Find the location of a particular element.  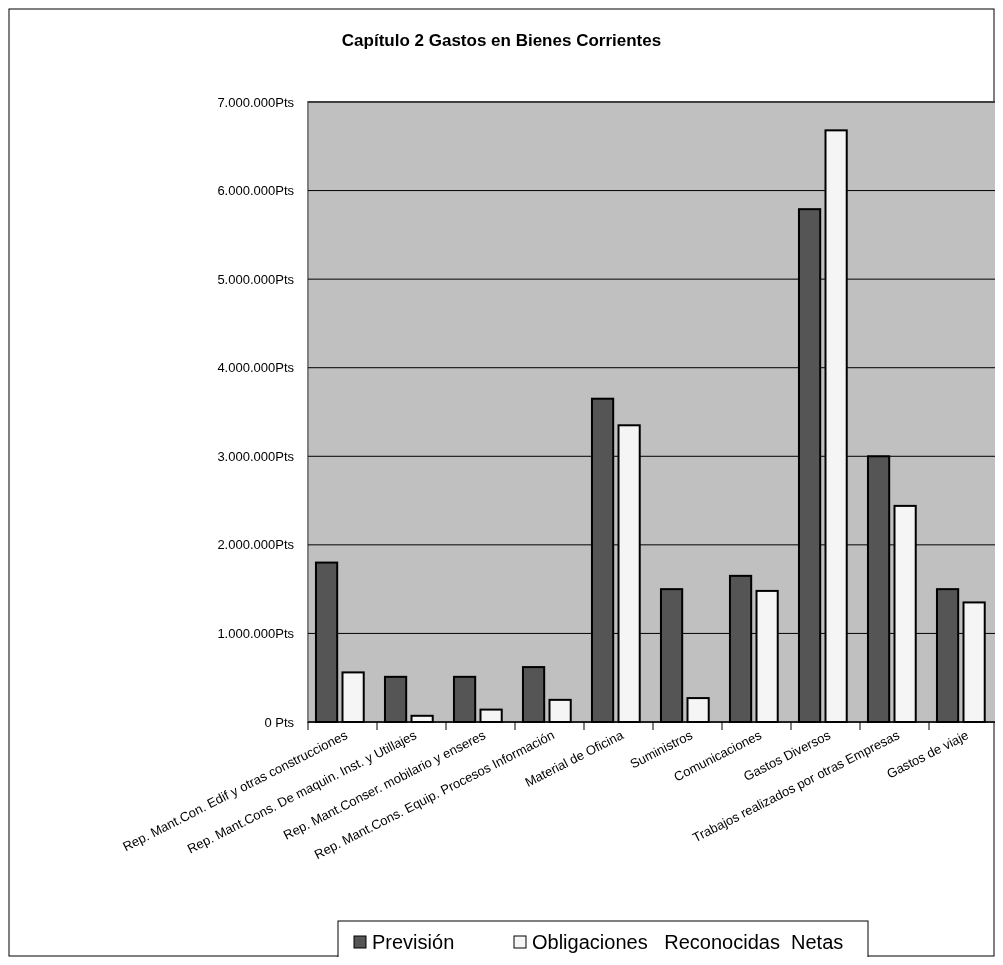

y-tick-label: 3.000.000Pts is located at coordinates (256, 456).